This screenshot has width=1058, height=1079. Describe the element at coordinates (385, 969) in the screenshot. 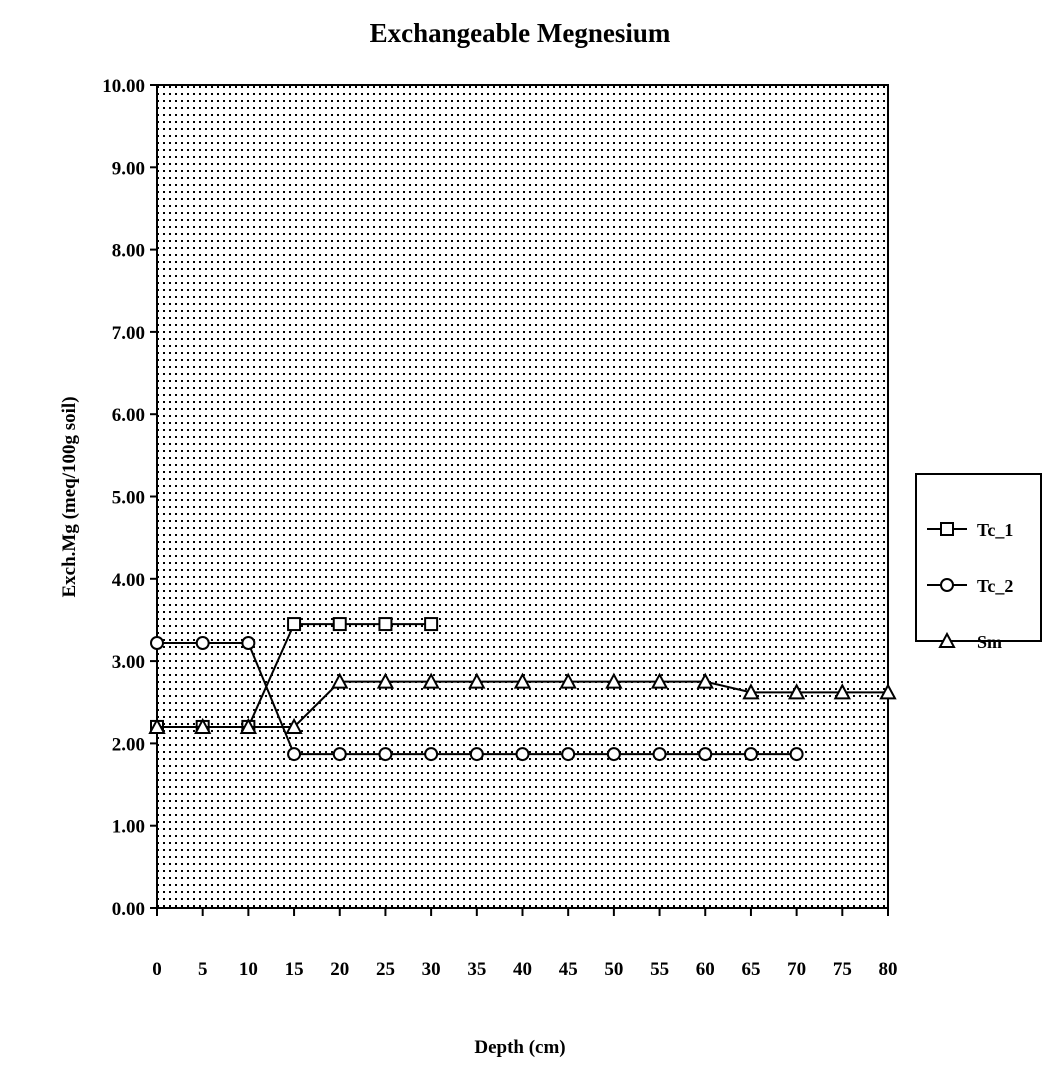

I see `x-tick-label: 25` at that location.